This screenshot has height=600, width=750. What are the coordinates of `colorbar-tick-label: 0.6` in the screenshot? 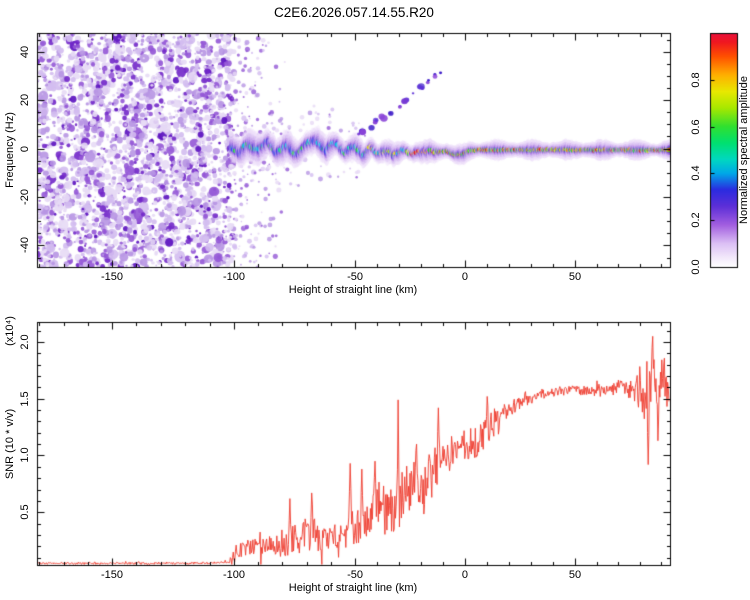 It's located at (696, 126).